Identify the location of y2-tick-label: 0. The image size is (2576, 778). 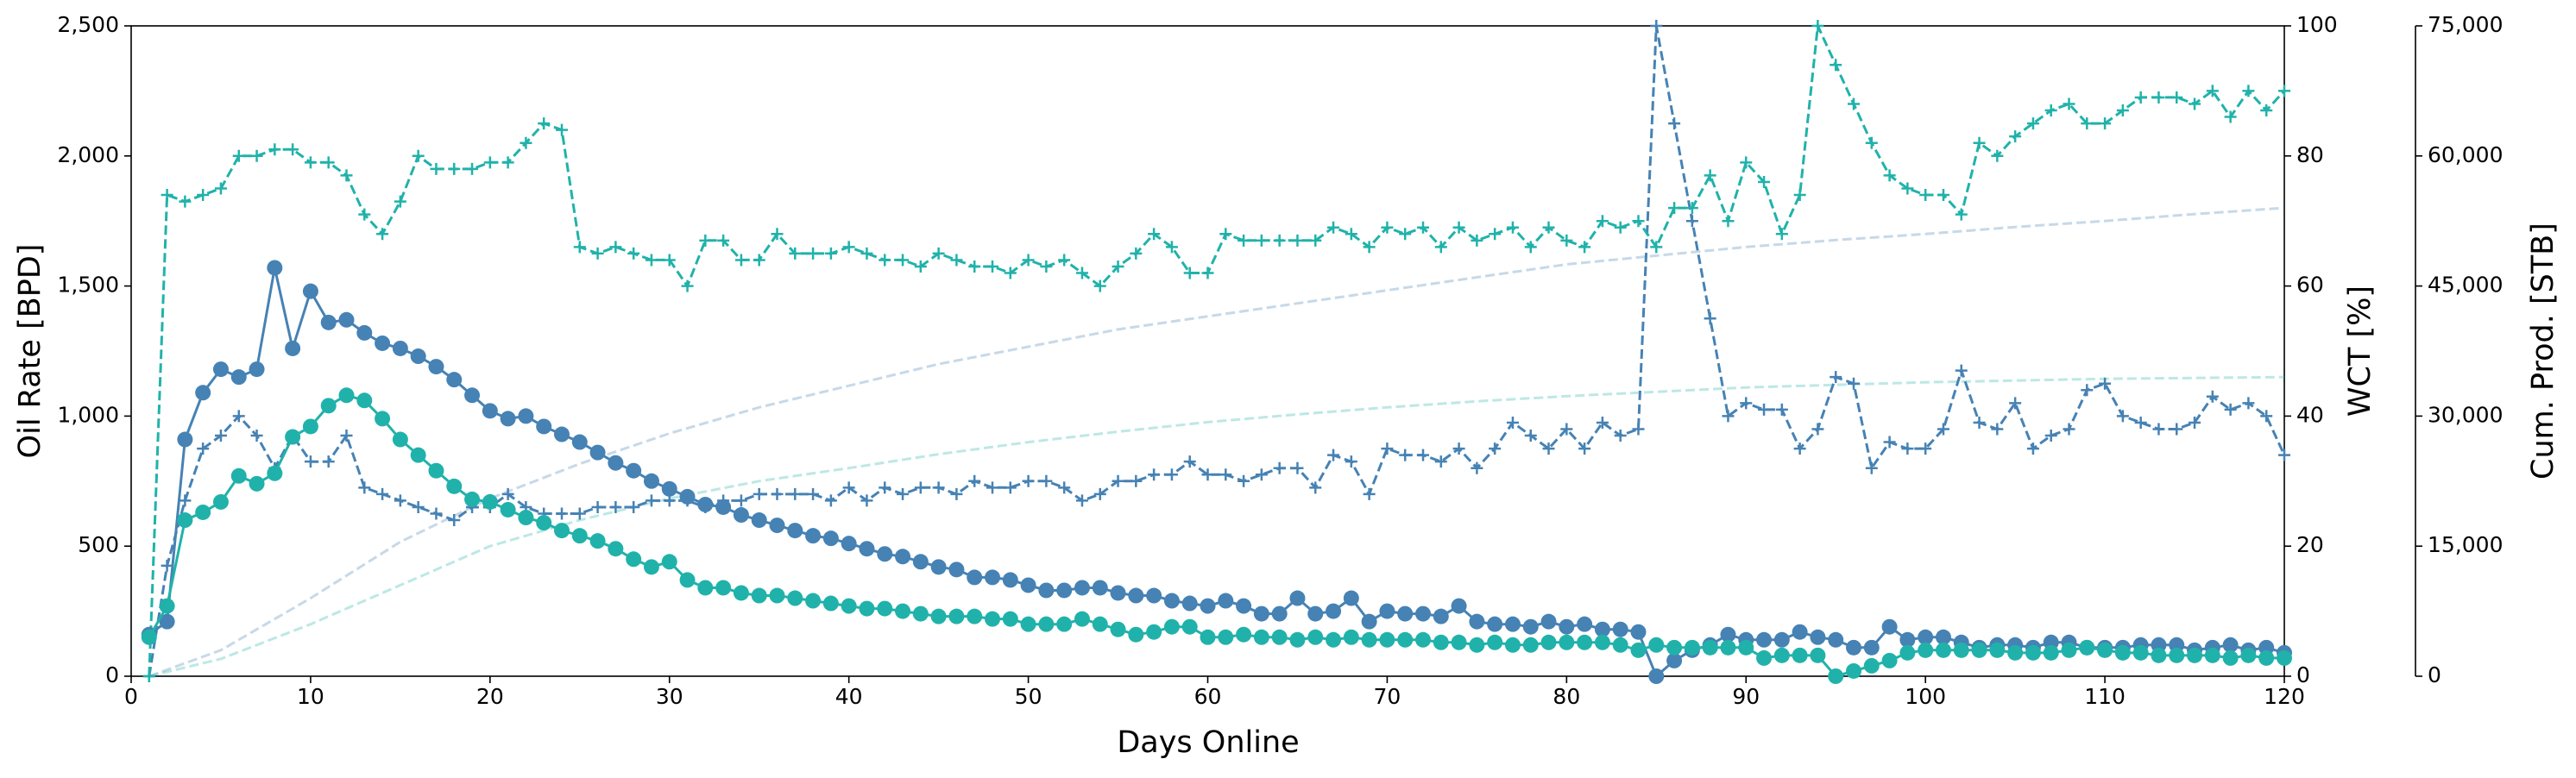
(2303, 674).